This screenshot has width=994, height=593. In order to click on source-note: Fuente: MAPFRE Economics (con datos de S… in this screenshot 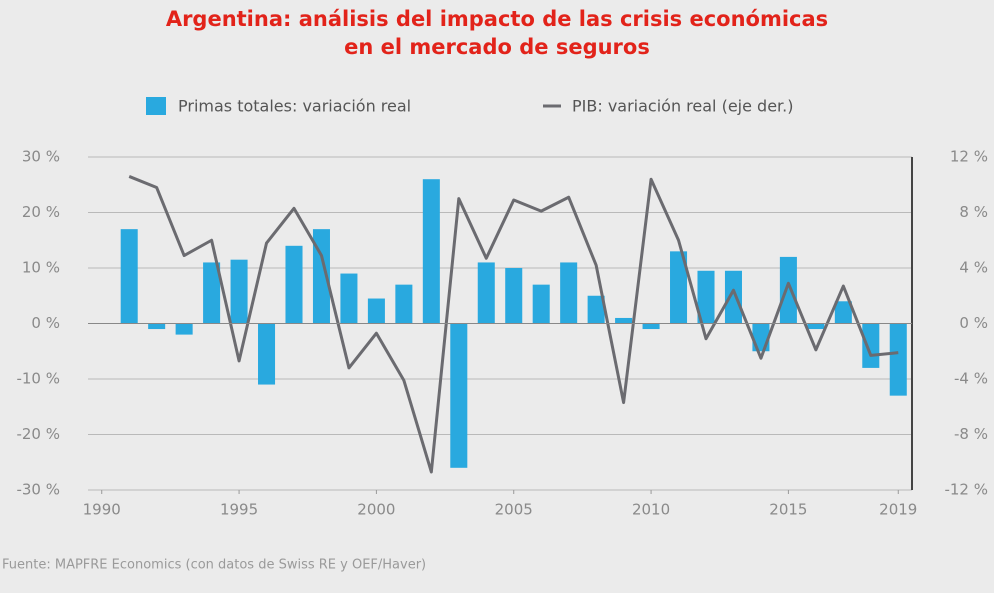, I will do `click(214, 565)`.